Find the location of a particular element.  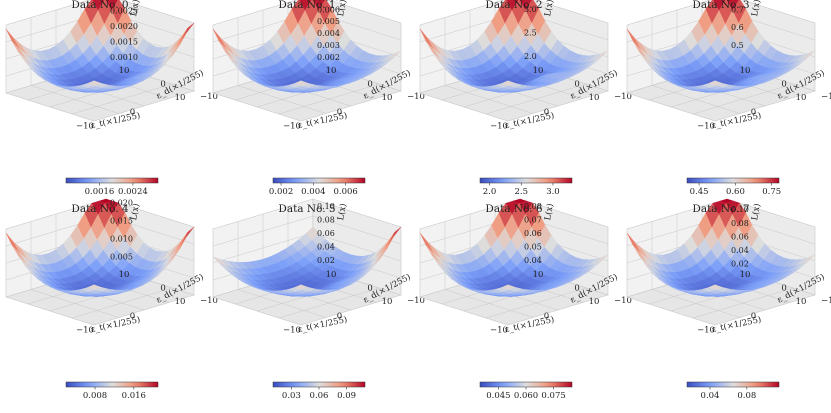

z-tick-label: 0.0020 is located at coordinates (124, 26).